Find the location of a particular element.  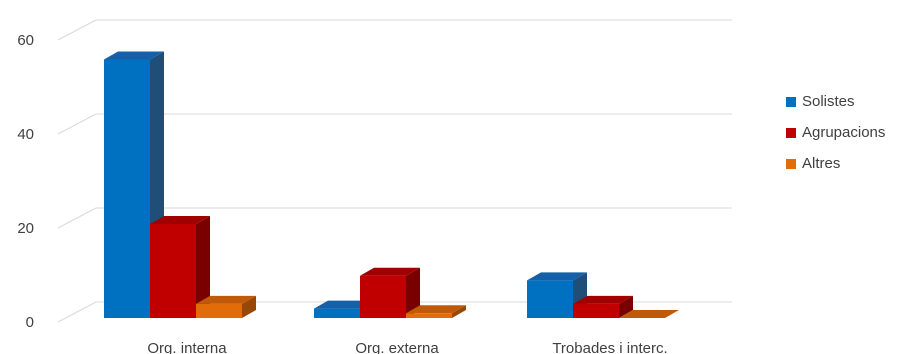

legend-item-altres: Altres is located at coordinates (835, 163).